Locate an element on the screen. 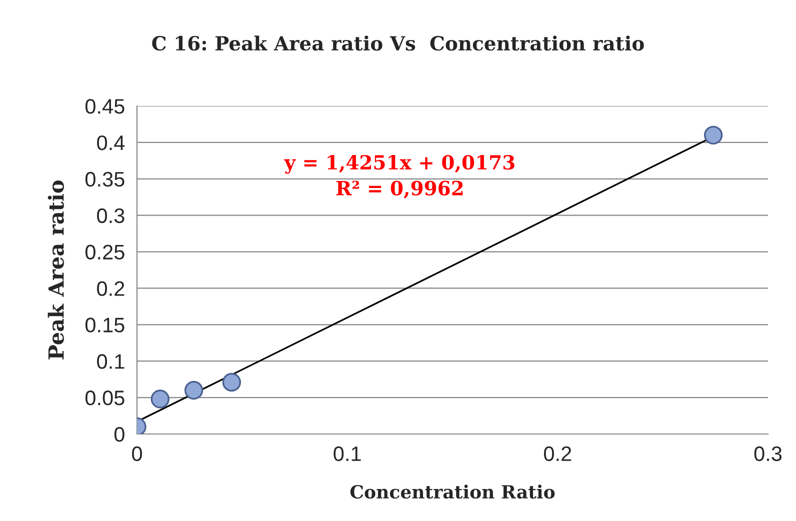 The image size is (796, 521). y-tick-label: 0.4 is located at coordinates (111, 142).